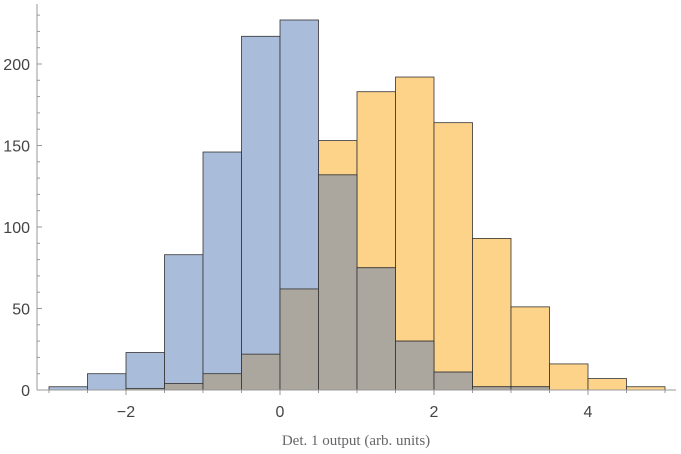  Describe the element at coordinates (434, 412) in the screenshot. I see `x-tick-label: 2` at that location.